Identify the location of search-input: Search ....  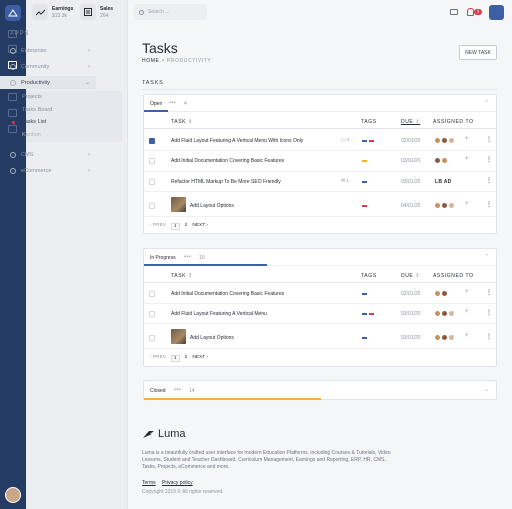
(170, 12).